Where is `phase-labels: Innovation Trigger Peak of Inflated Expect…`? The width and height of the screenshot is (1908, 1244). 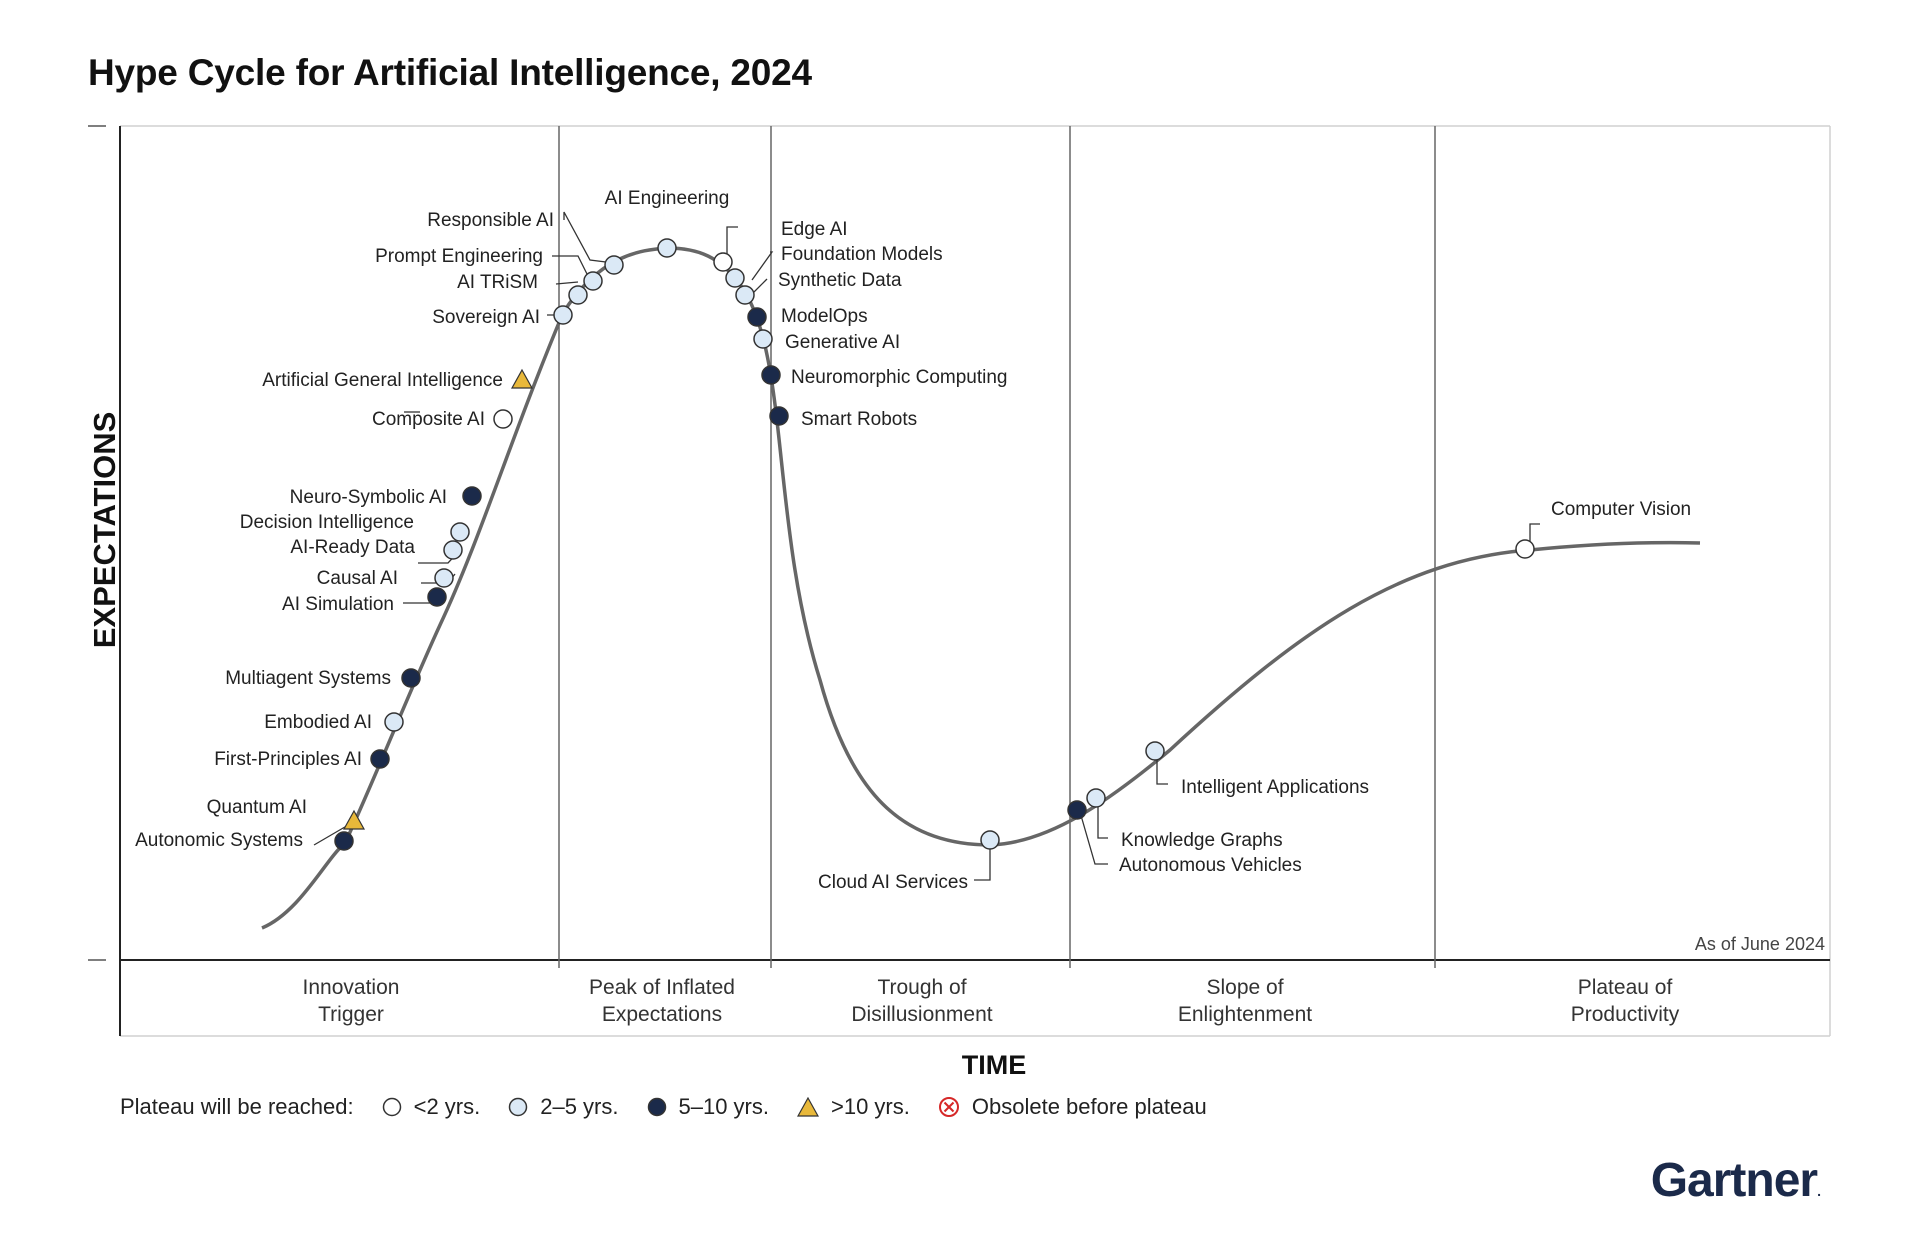
phase-labels: Innovation Trigger Peak of Inflated Expect… is located at coordinates (991, 1001).